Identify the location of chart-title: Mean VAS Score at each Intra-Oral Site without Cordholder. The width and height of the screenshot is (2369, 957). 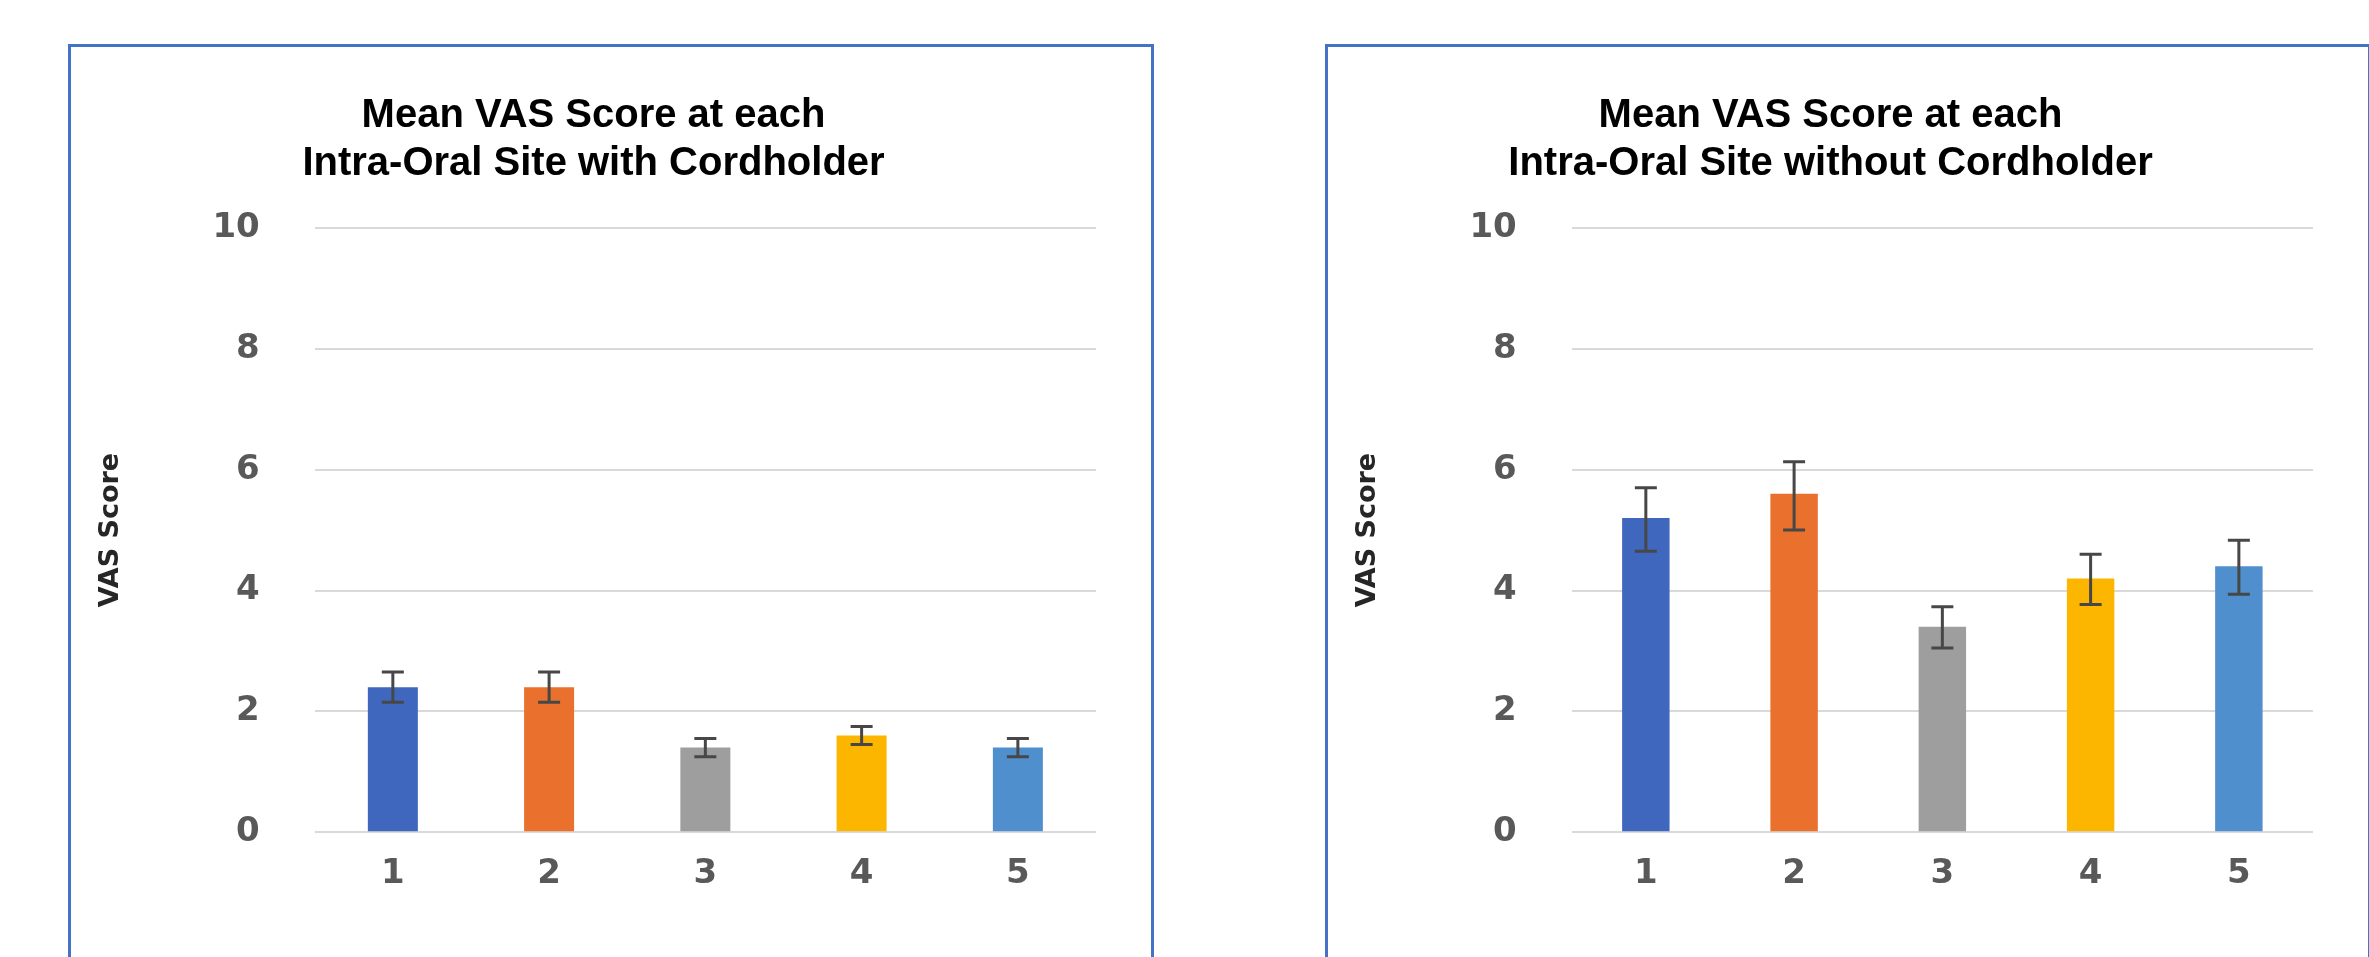
(1830, 137).